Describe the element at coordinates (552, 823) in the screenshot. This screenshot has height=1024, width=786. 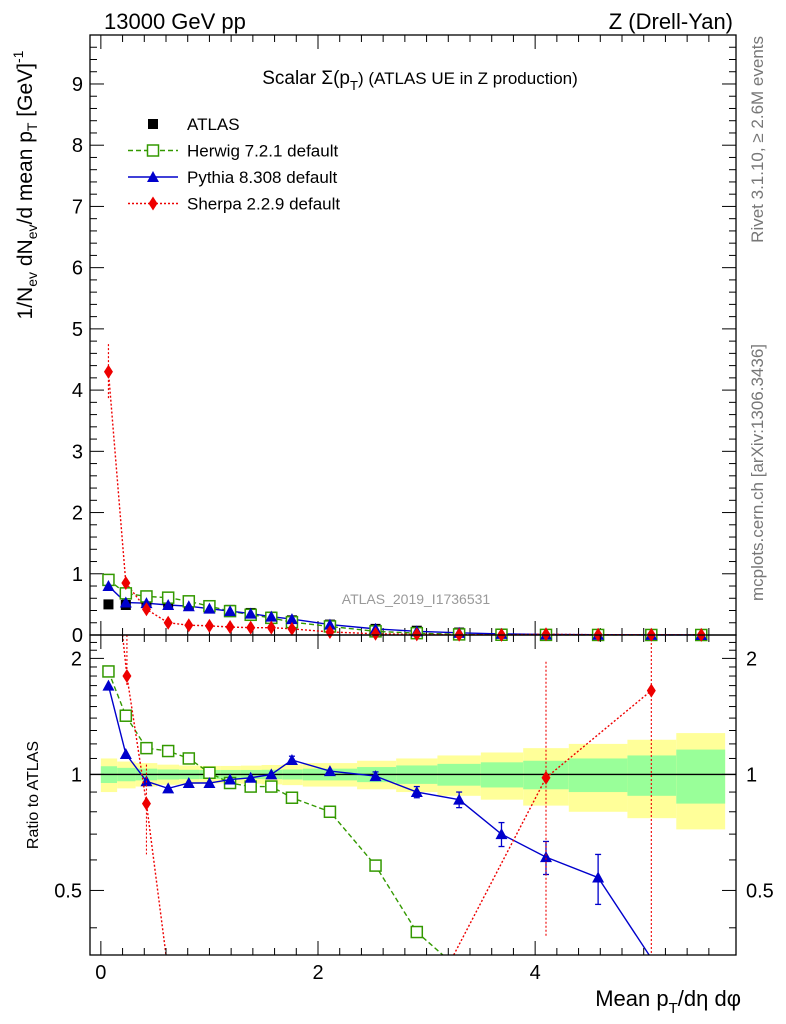
I see `ratio-line-sherpa-b` at that location.